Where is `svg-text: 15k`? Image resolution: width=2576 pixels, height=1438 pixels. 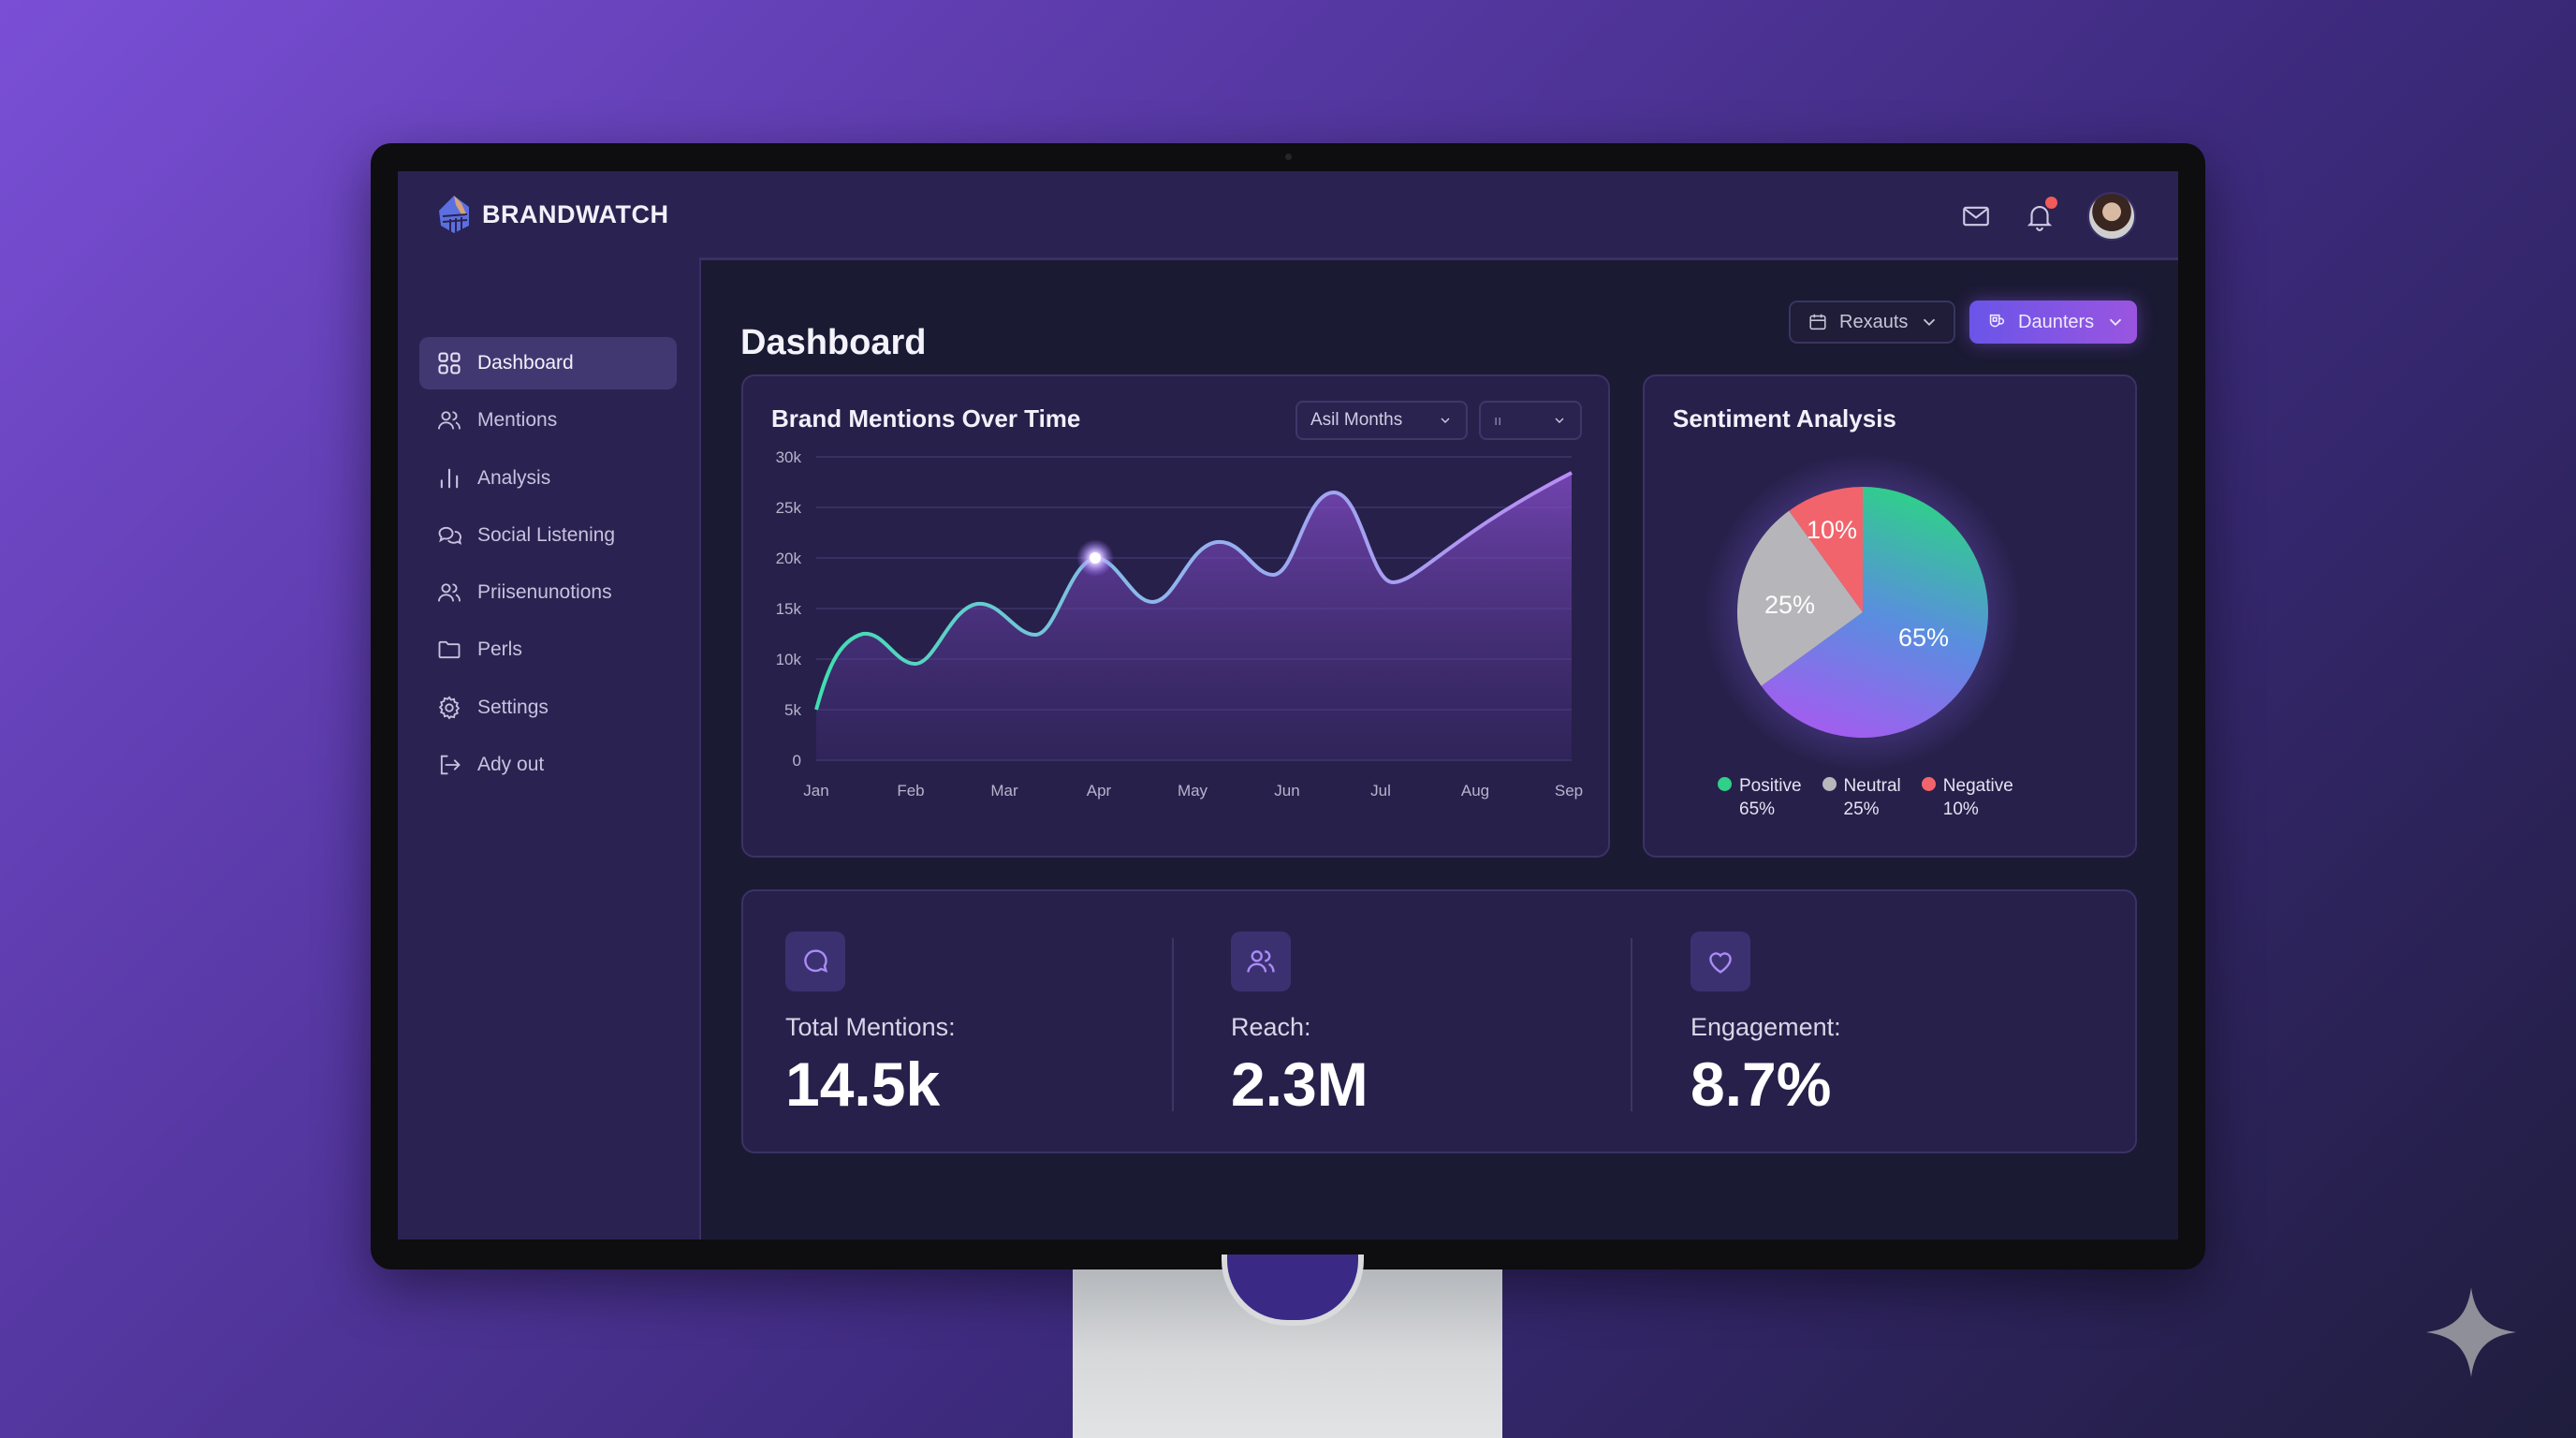
svg-text: 15k is located at coordinates (789, 609).